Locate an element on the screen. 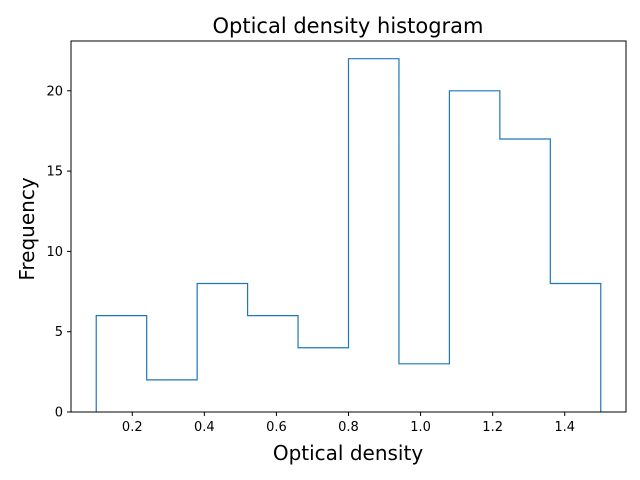 The height and width of the screenshot is (480, 640). x-tick-label: 1.4 is located at coordinates (564, 427).